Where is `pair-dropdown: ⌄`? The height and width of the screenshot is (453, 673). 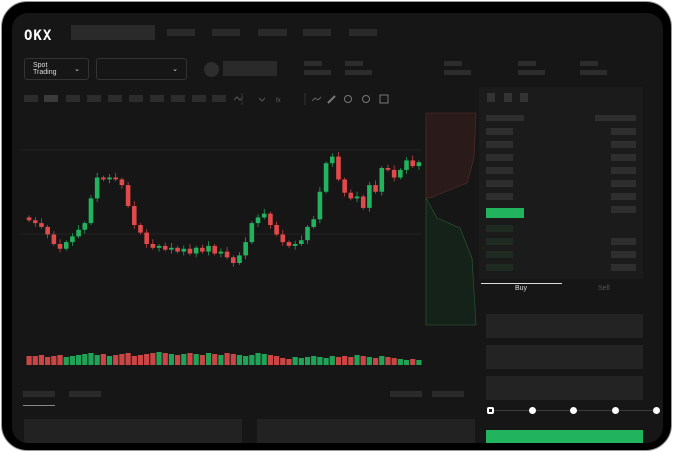
pair-dropdown: ⌄ is located at coordinates (141, 69).